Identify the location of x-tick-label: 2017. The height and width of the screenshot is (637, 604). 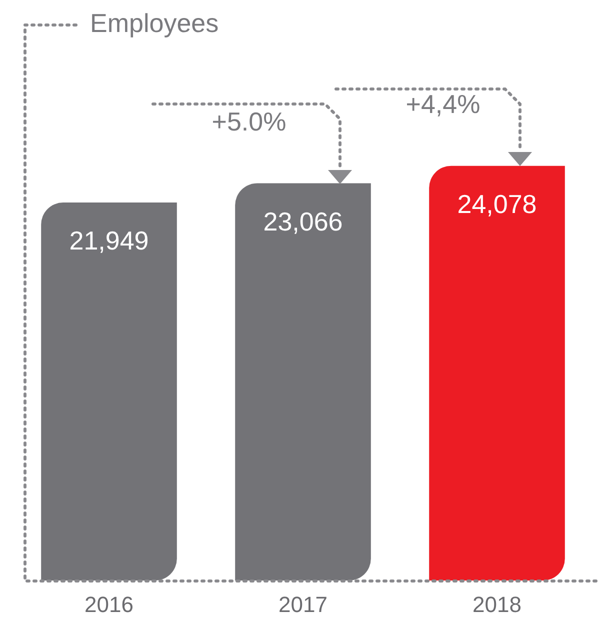
(303, 604).